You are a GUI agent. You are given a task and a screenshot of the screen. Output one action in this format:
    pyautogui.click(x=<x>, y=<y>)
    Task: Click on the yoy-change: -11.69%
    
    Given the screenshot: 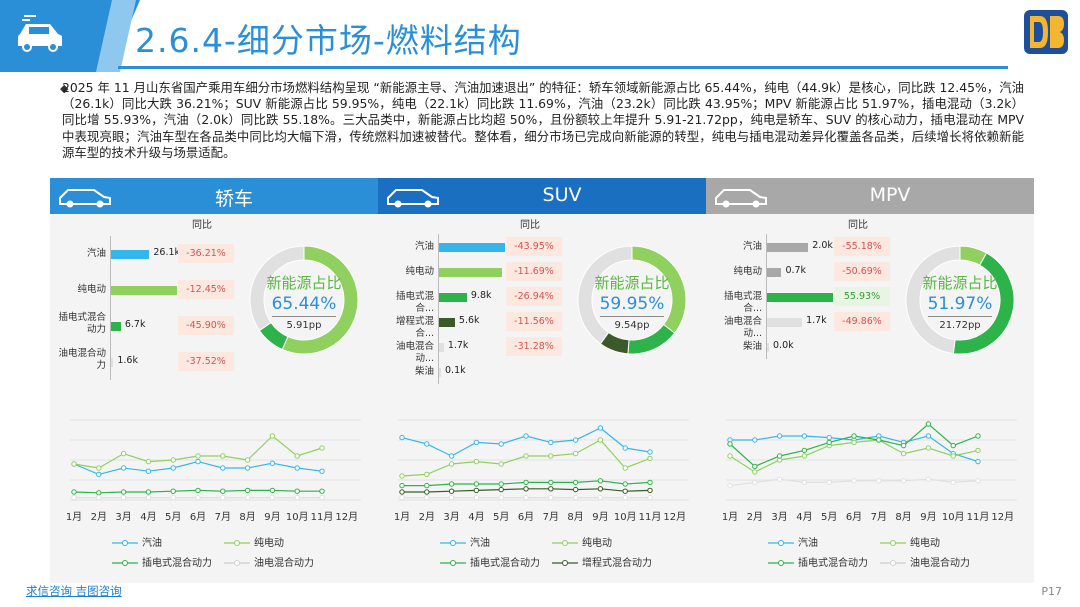 What is the action you would take?
    pyautogui.click(x=534, y=271)
    